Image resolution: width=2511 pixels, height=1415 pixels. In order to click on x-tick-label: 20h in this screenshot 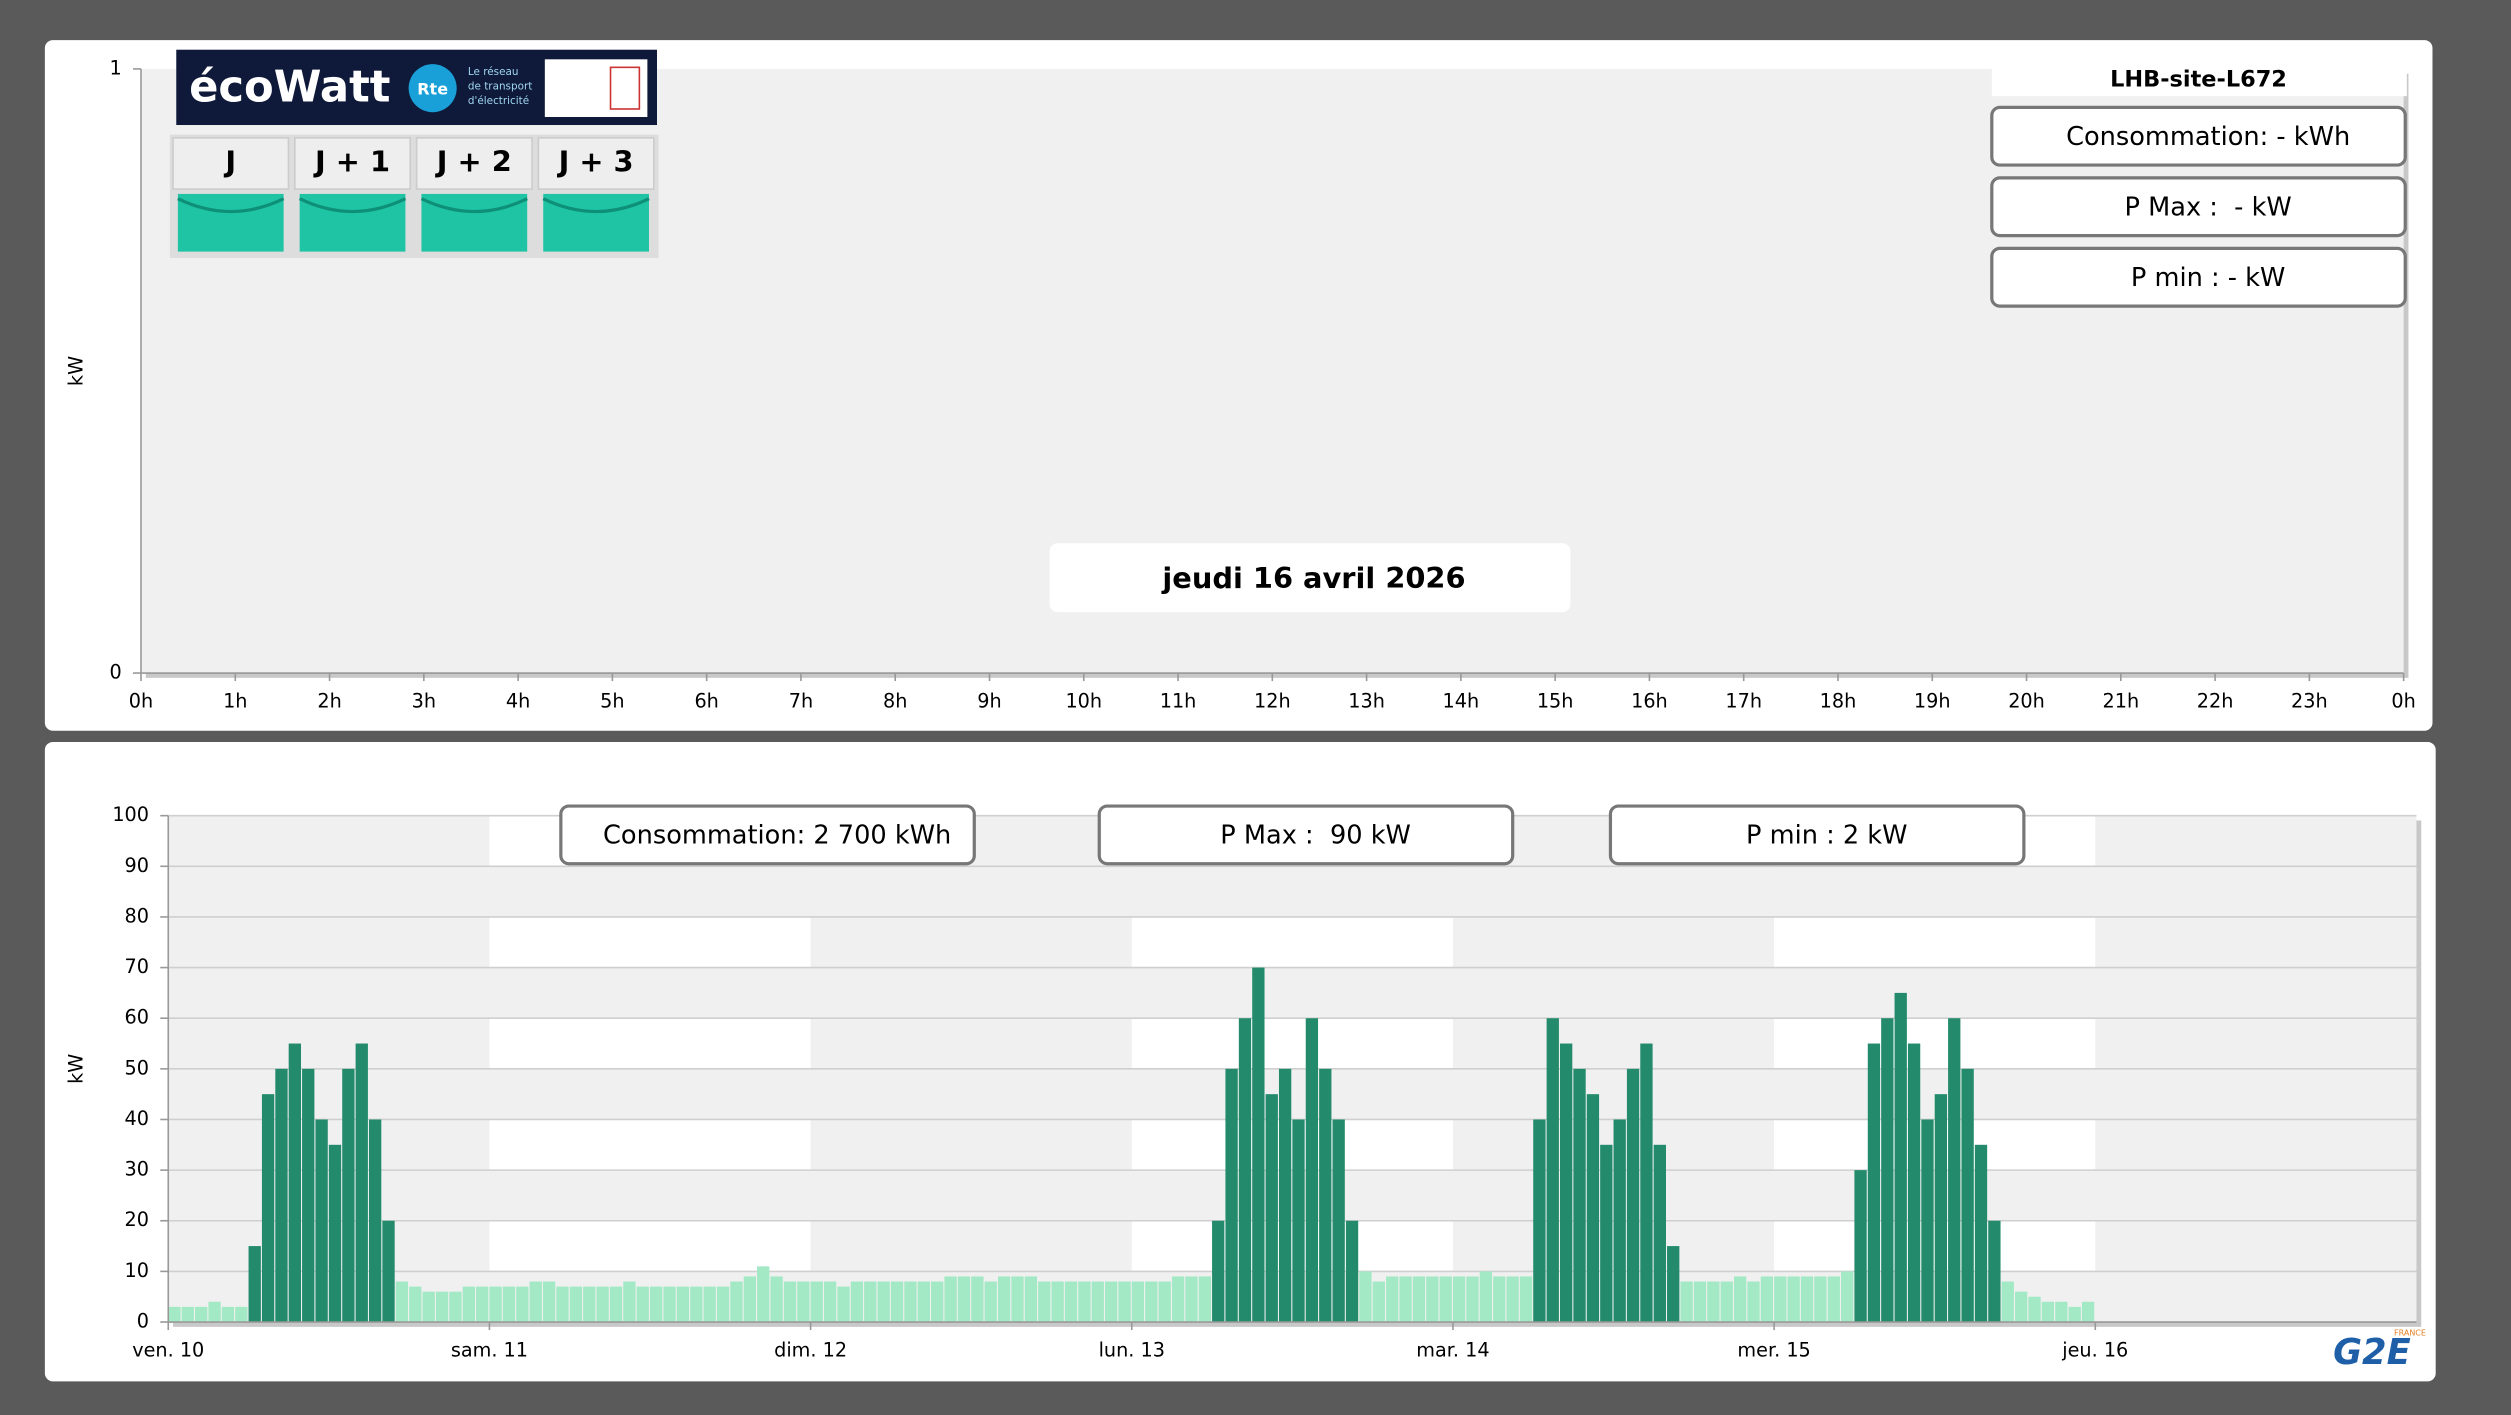, I will do `click(2026, 700)`.